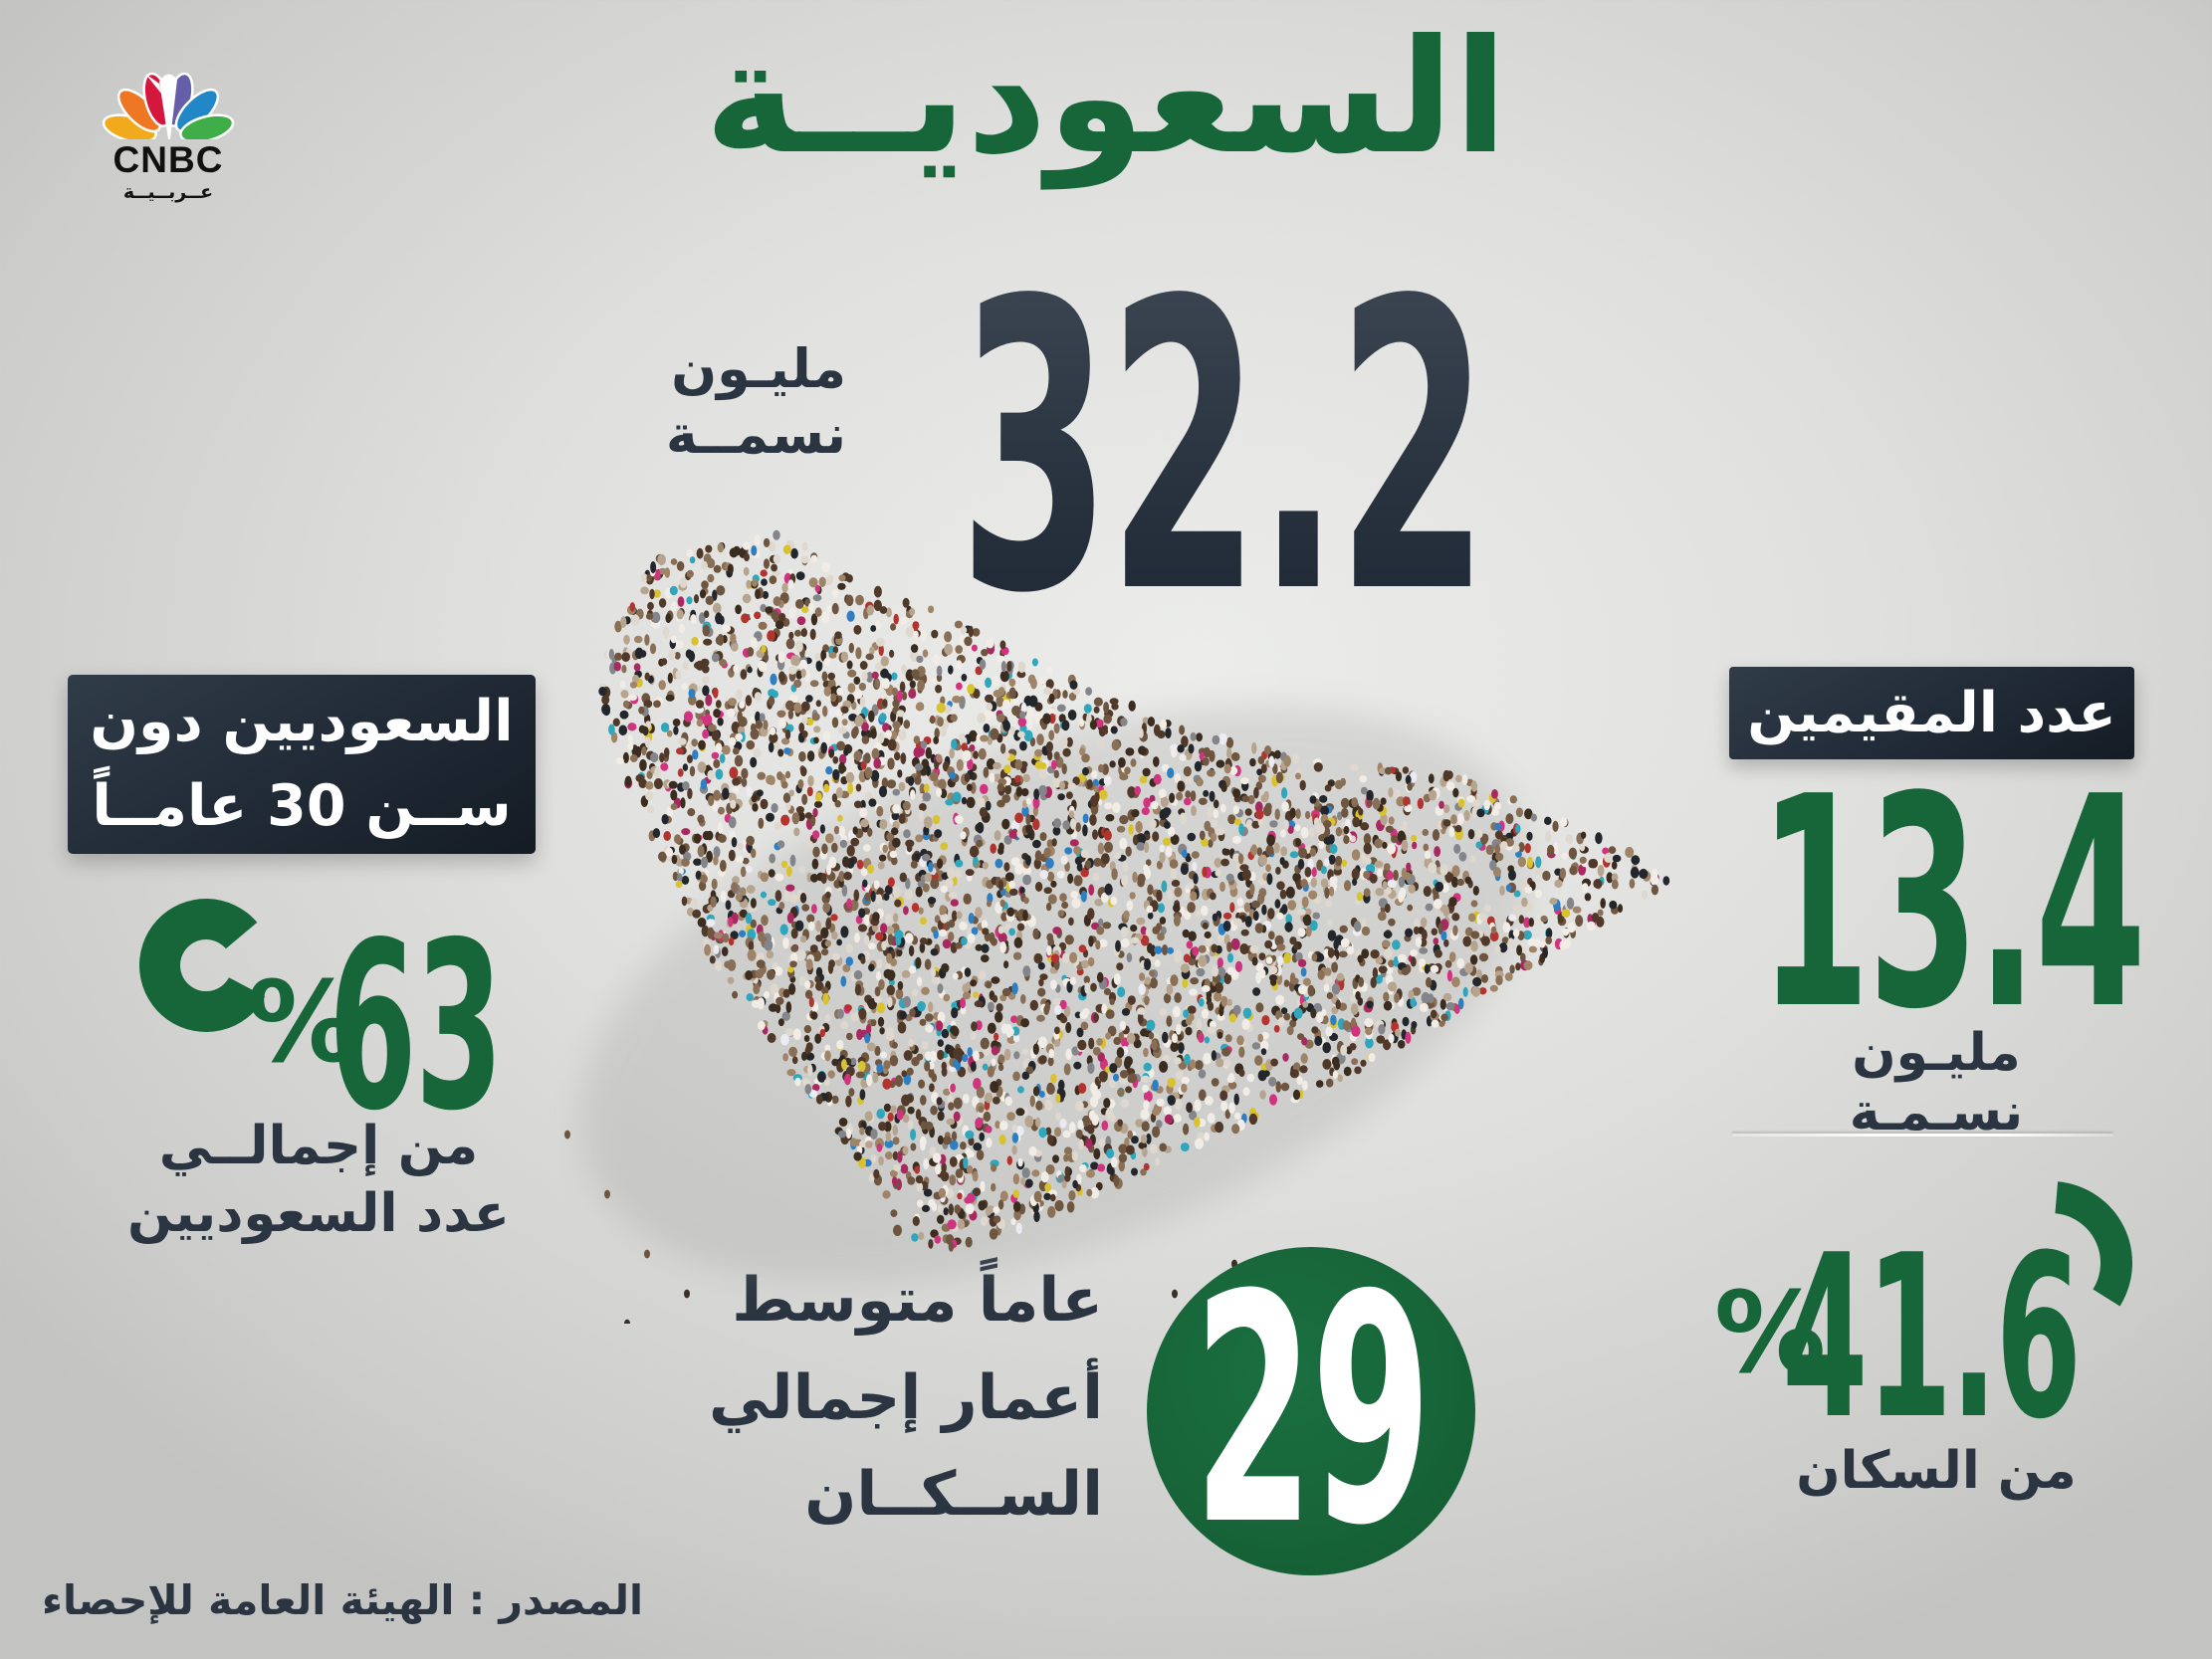 The height and width of the screenshot is (1659, 2212). What do you see at coordinates (1106, 97) in the screenshot?
I see `page-title: السعوديــة` at bounding box center [1106, 97].